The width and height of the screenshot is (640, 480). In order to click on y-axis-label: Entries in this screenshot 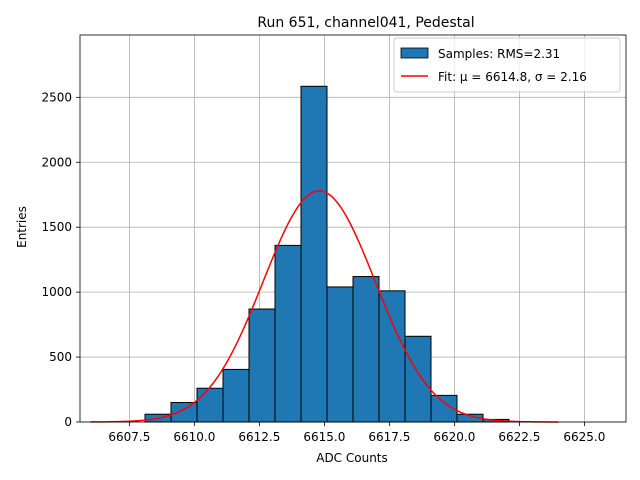, I will do `click(22, 227)`.